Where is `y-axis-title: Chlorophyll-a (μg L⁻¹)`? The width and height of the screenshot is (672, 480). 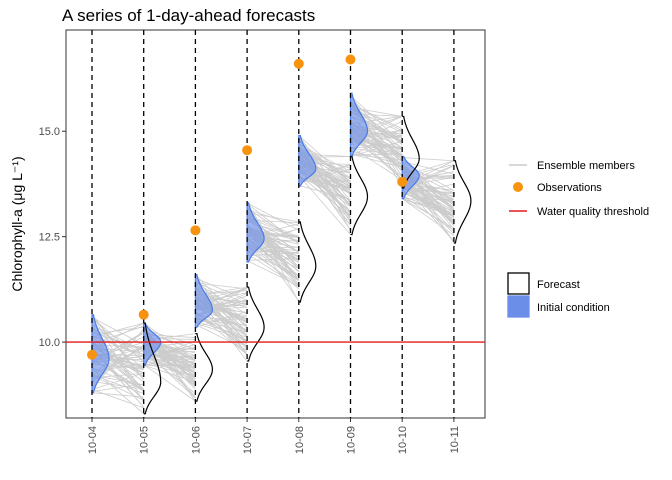 y-axis-title: Chlorophyll-a (μg L⁻¹) is located at coordinates (17, 223).